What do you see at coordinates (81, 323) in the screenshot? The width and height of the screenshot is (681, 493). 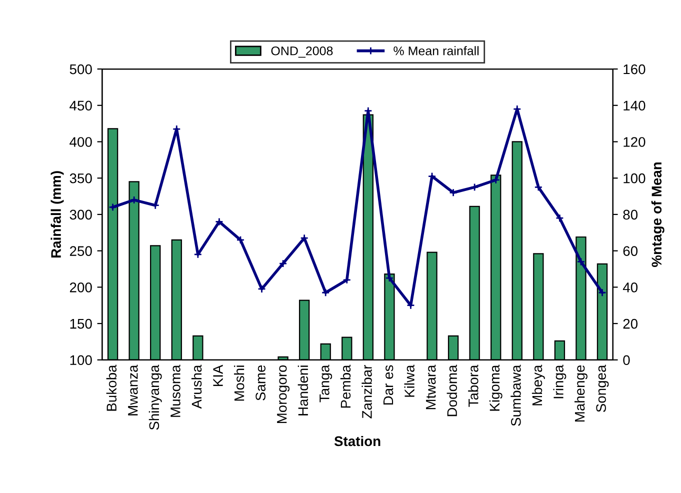 I see `y-tick-label: 150` at bounding box center [81, 323].